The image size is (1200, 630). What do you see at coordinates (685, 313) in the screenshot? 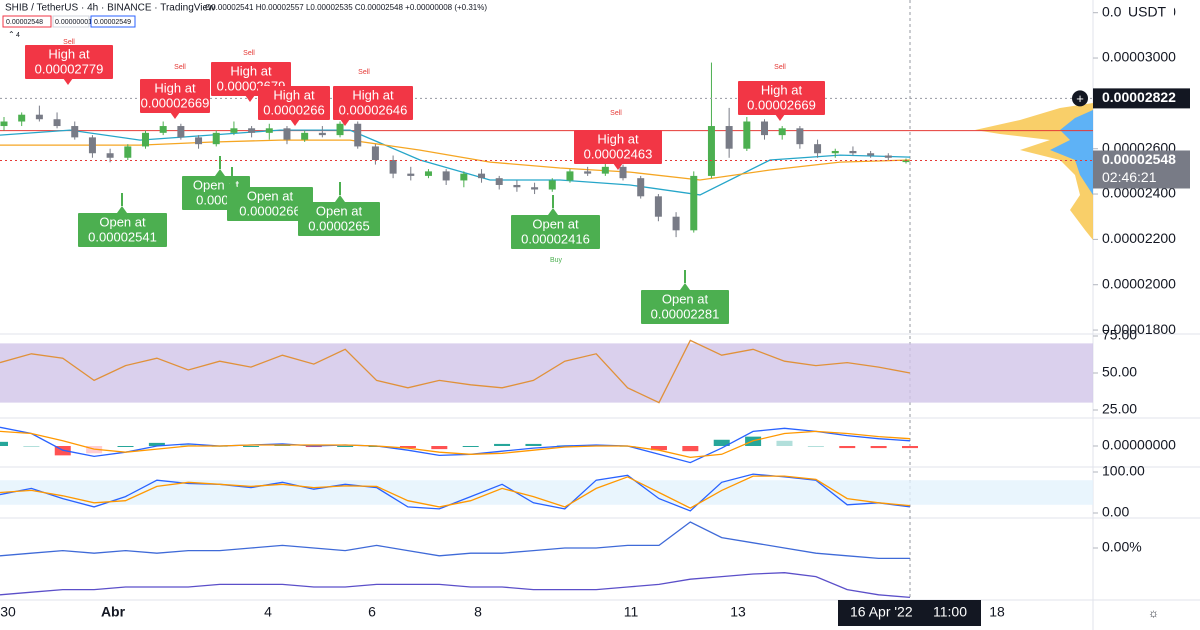
I see `annotation-value: 0.00002281` at bounding box center [685, 313].